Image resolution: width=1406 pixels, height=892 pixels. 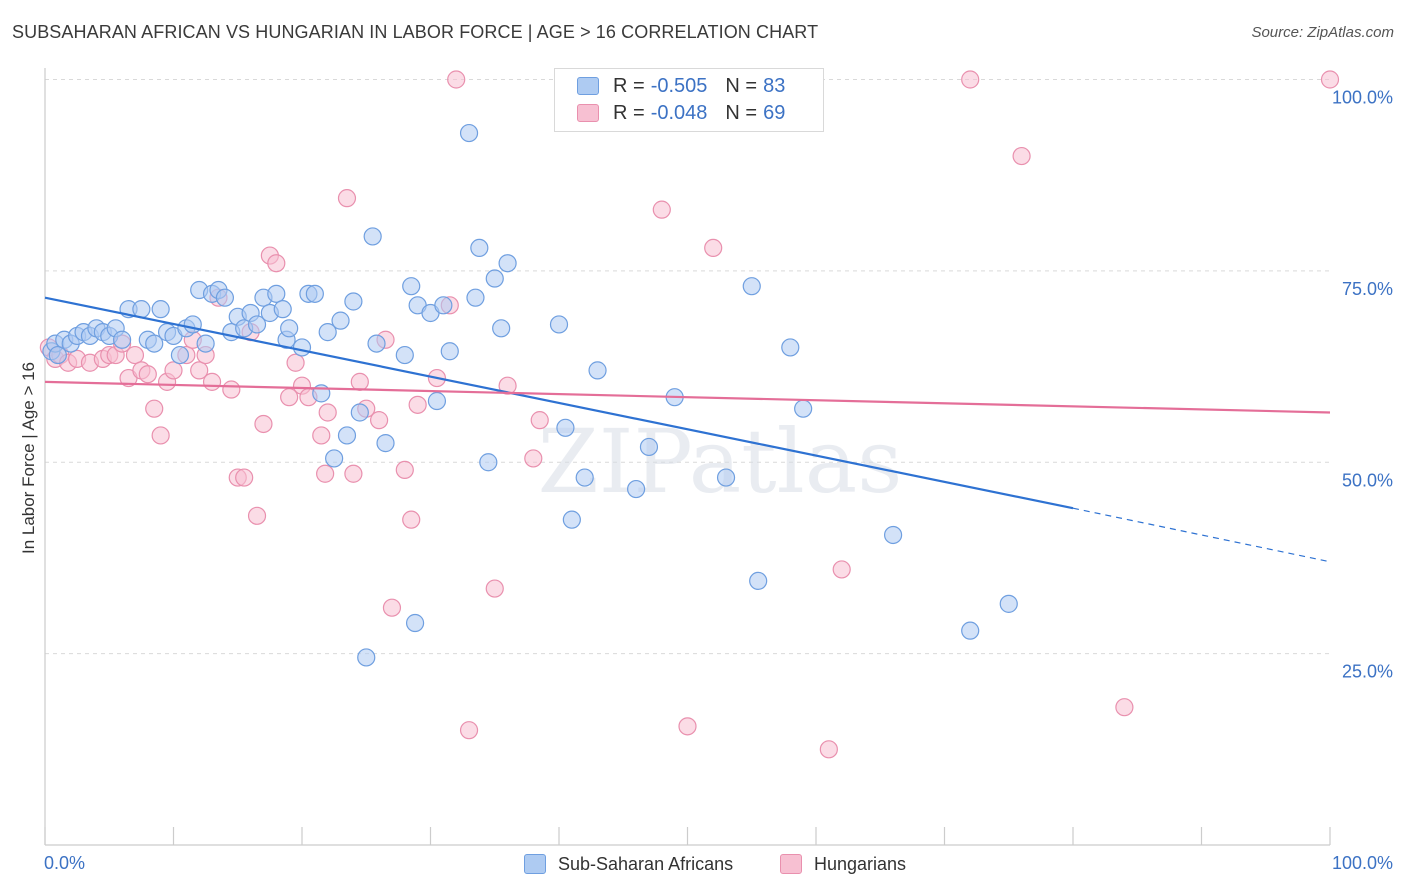 What do you see at coordinates (1362, 98) in the screenshot?
I see `y-tick-label: 100.0%` at bounding box center [1362, 98].